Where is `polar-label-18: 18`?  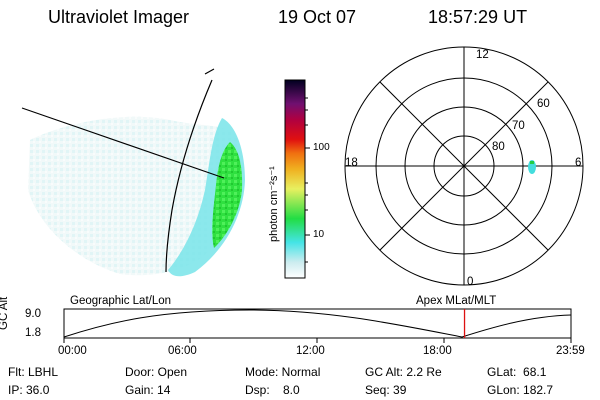 polar-label-18: 18 is located at coordinates (351, 163).